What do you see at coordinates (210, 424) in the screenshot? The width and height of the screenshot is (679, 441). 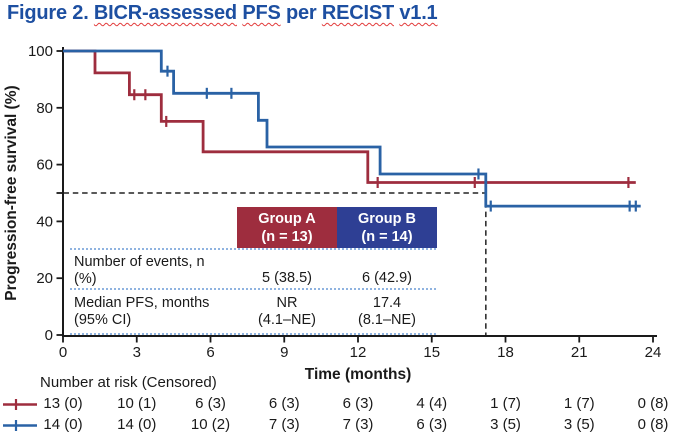 I see `risk-count: 10 (2)` at bounding box center [210, 424].